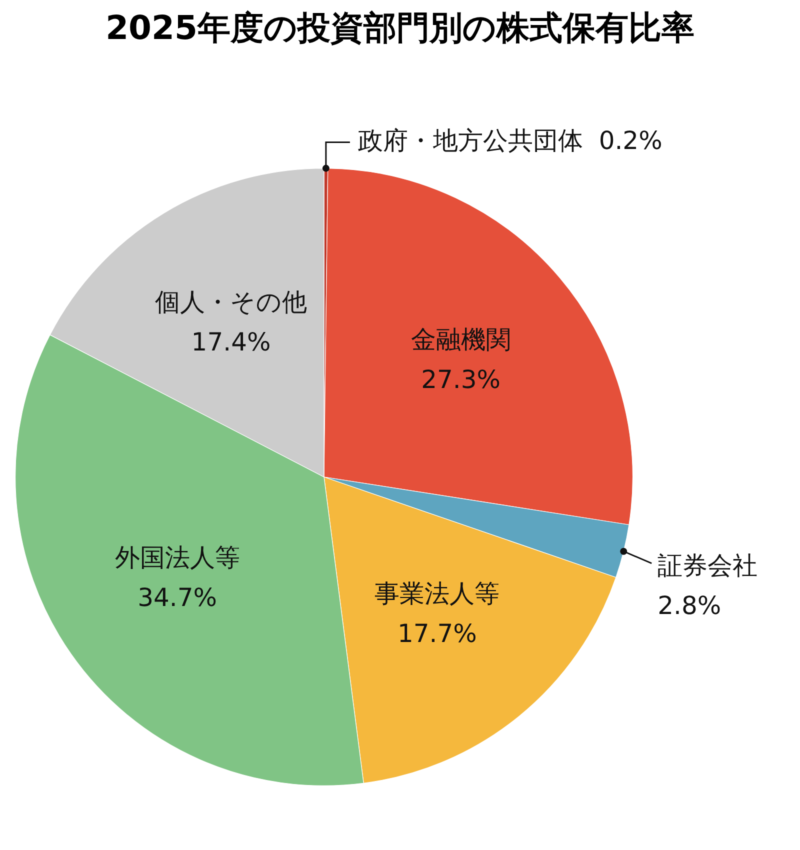 The height and width of the screenshot is (850, 800). What do you see at coordinates (510, 140) in the screenshot?
I see `slice-label: 政府・地方公共団体 0.2%` at bounding box center [510, 140].